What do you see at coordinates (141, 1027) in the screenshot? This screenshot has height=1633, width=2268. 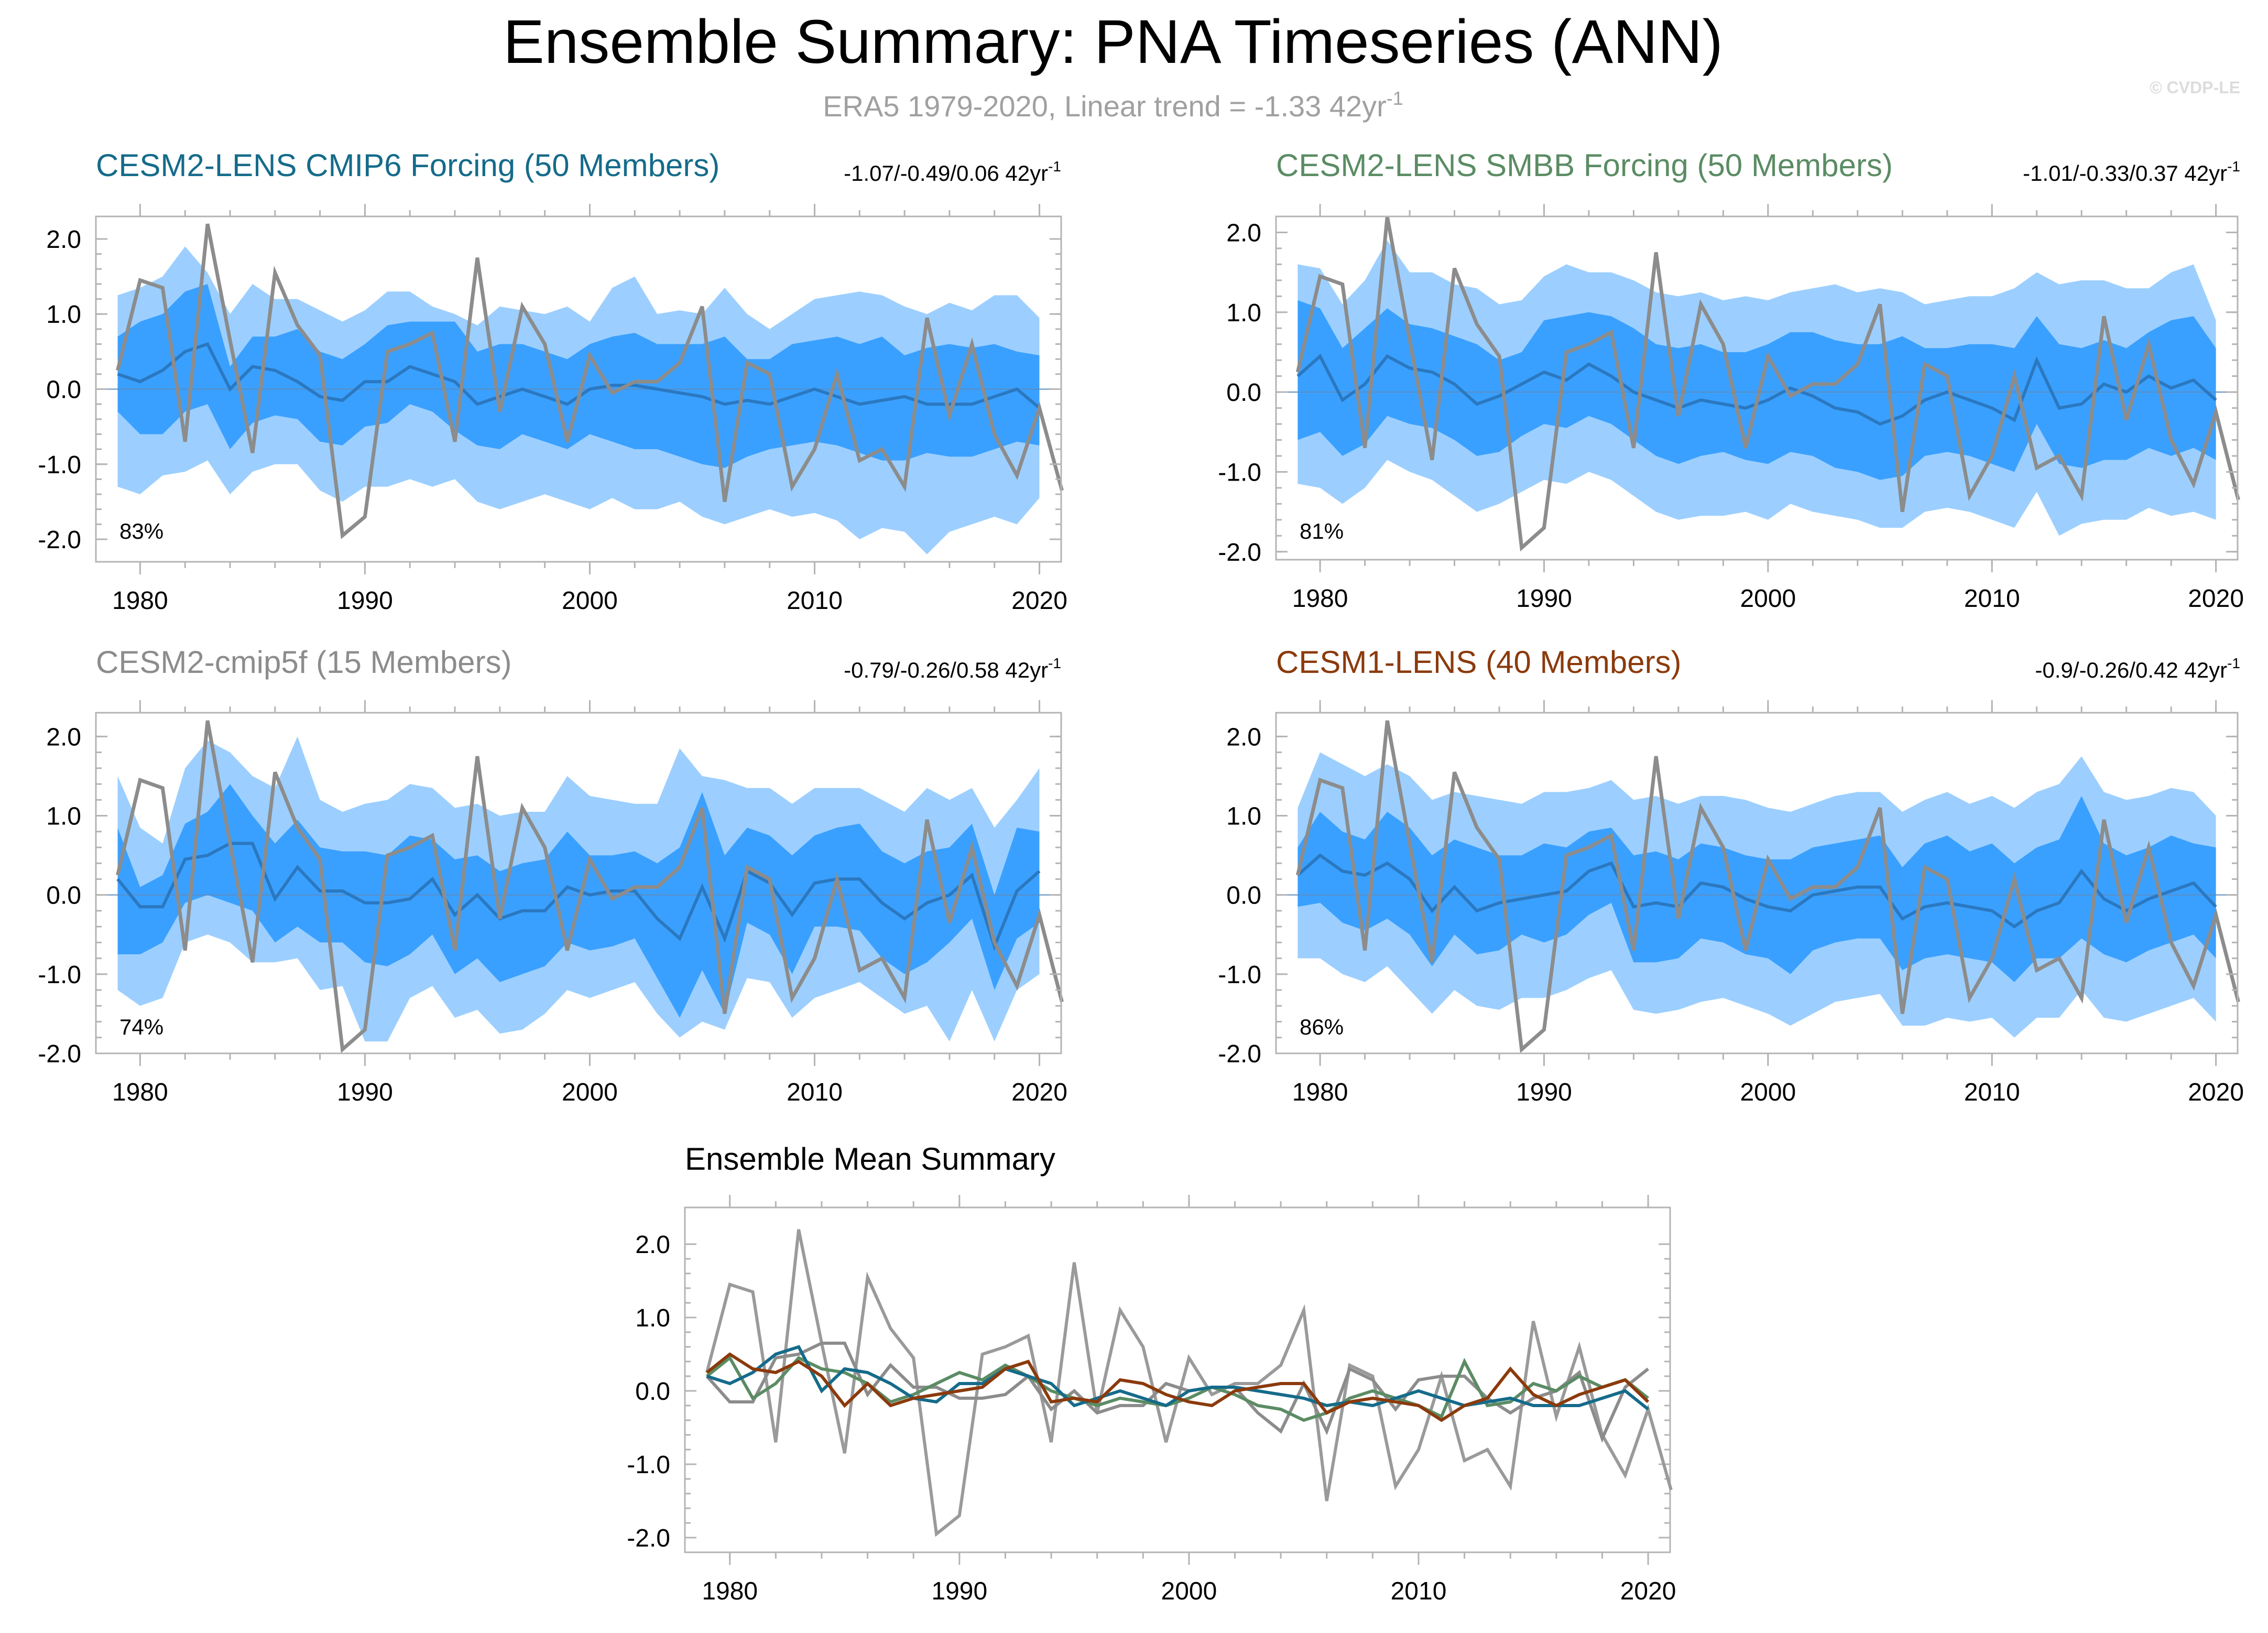 I see `pct-label: 74%` at bounding box center [141, 1027].